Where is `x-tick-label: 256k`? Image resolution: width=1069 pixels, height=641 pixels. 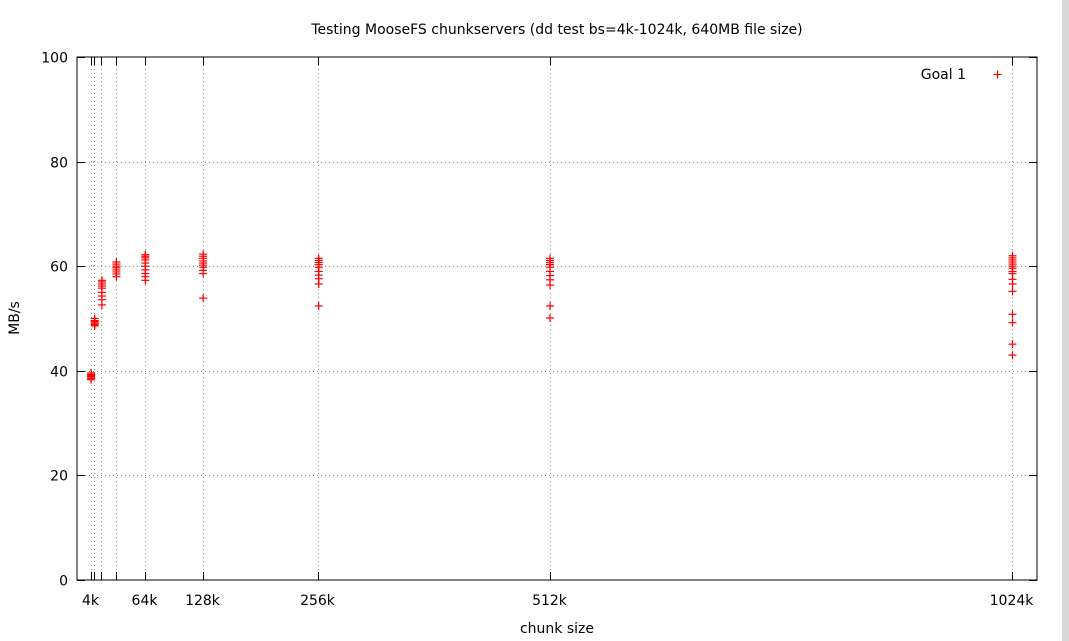
x-tick-label: 256k is located at coordinates (318, 601).